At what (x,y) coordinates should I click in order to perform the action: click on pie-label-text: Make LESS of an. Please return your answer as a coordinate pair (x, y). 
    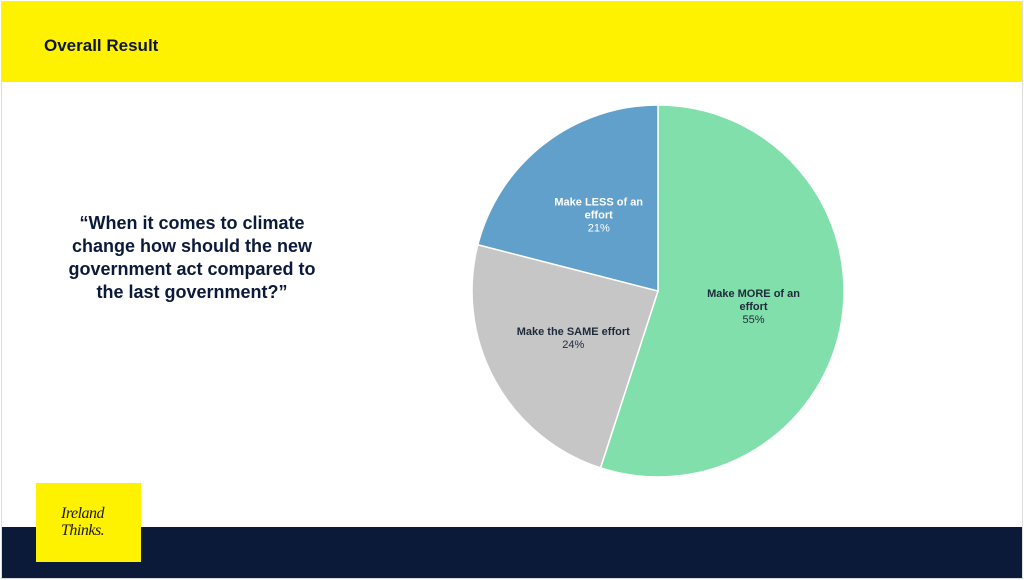
    Looking at the image, I should click on (598, 203).